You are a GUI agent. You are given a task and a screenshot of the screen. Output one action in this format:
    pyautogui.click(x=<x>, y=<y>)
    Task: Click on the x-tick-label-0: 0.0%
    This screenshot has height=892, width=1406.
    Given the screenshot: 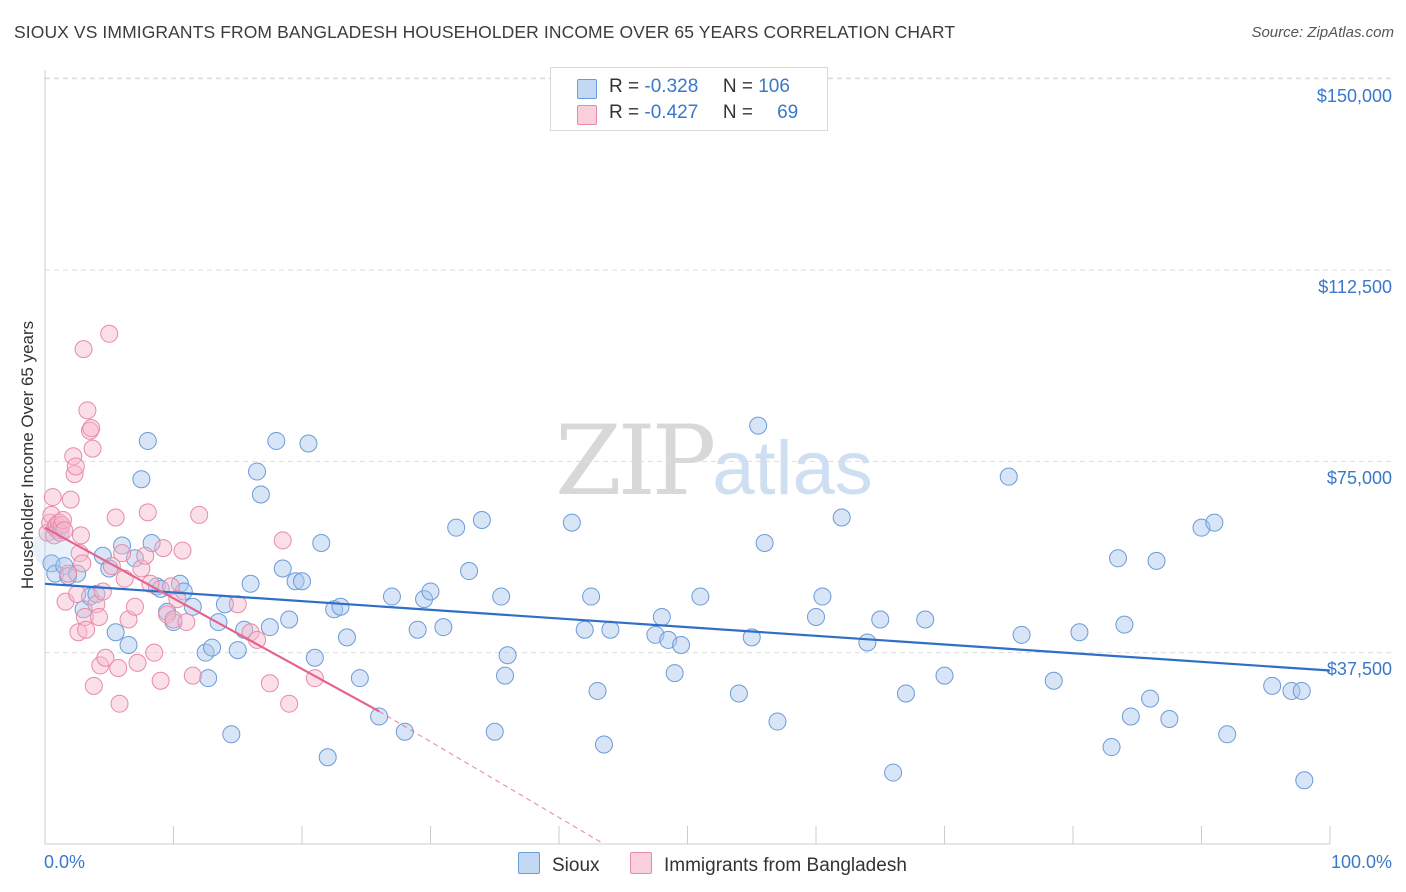 What is the action you would take?
    pyautogui.click(x=65, y=862)
    